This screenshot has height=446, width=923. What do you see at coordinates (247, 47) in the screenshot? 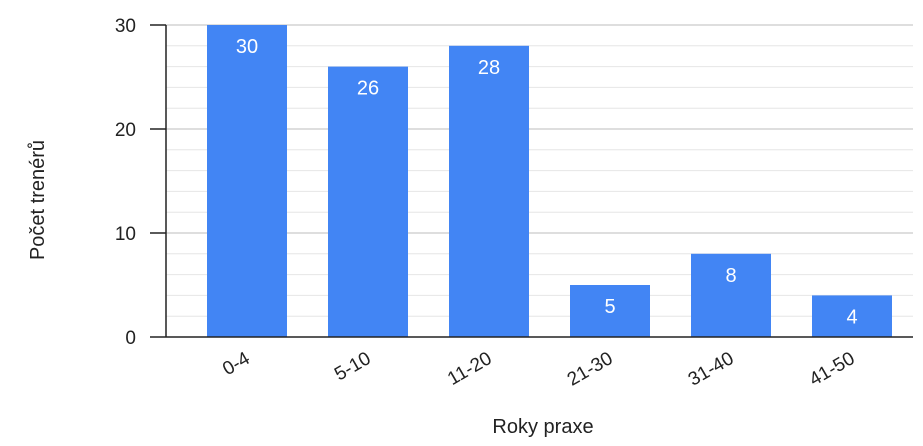
I see `data-label-0-4: 30` at bounding box center [247, 47].